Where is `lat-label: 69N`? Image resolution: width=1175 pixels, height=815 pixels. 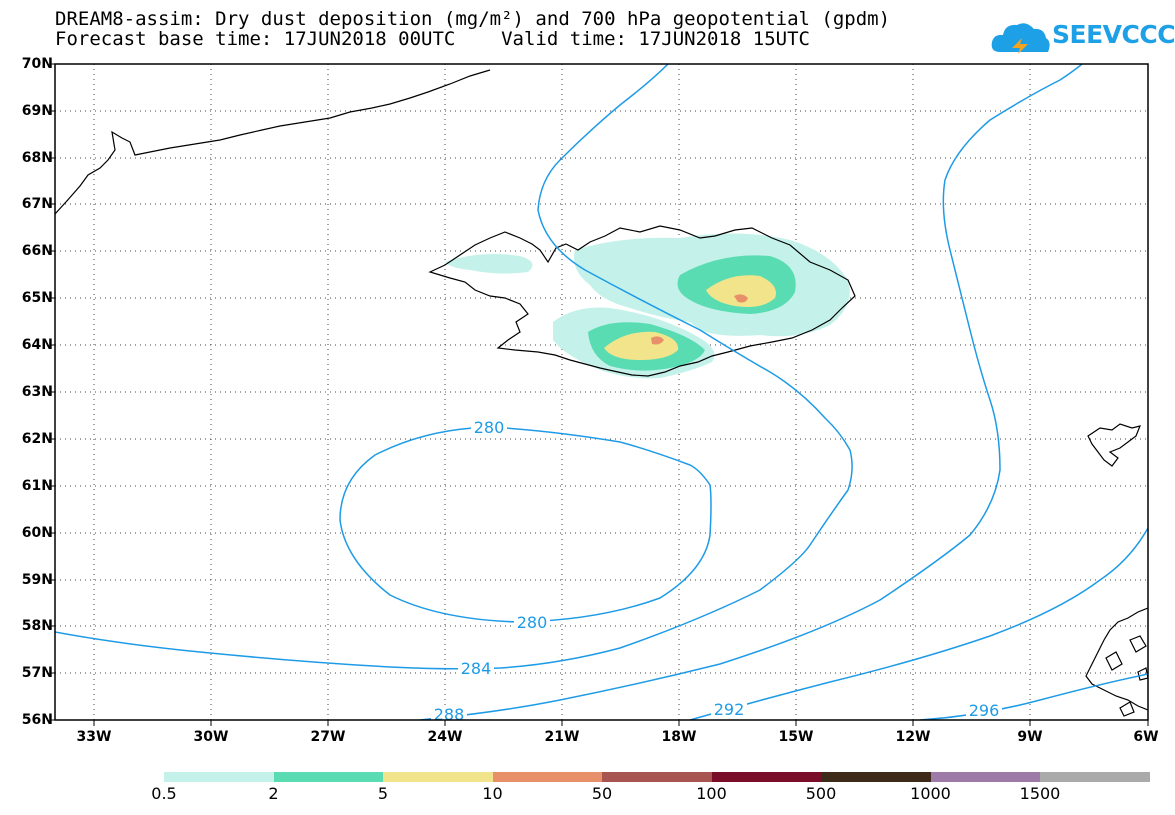
lat-label: 69N is located at coordinates (37, 111).